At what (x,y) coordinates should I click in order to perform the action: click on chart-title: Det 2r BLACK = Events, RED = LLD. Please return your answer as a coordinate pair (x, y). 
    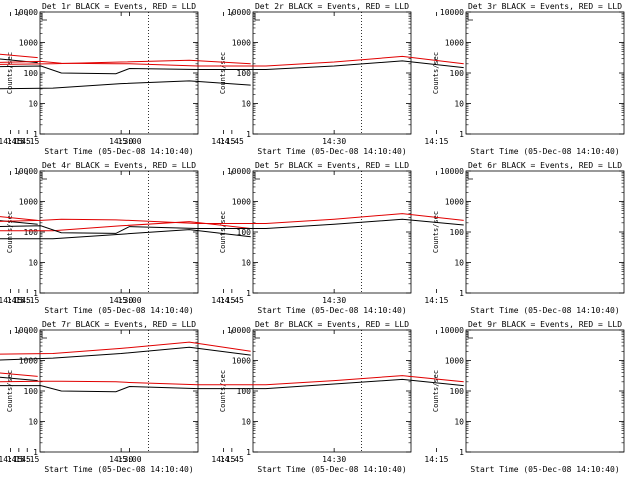
    Looking at the image, I should click on (332, 6).